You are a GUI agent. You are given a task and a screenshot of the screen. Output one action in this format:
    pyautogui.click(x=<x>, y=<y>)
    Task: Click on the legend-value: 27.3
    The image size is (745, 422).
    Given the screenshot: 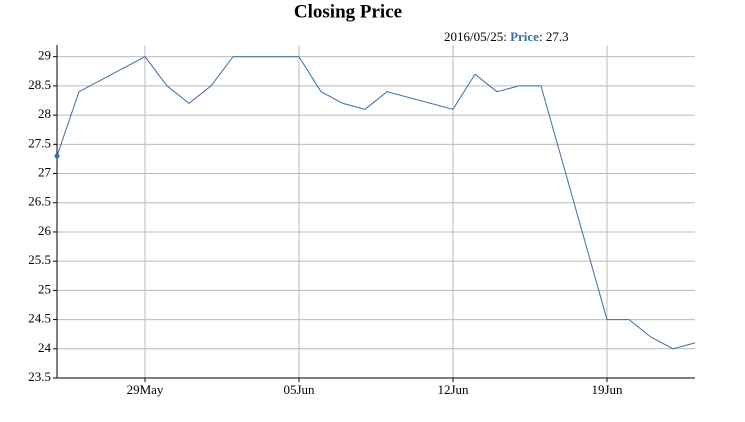 What is the action you would take?
    pyautogui.click(x=557, y=36)
    